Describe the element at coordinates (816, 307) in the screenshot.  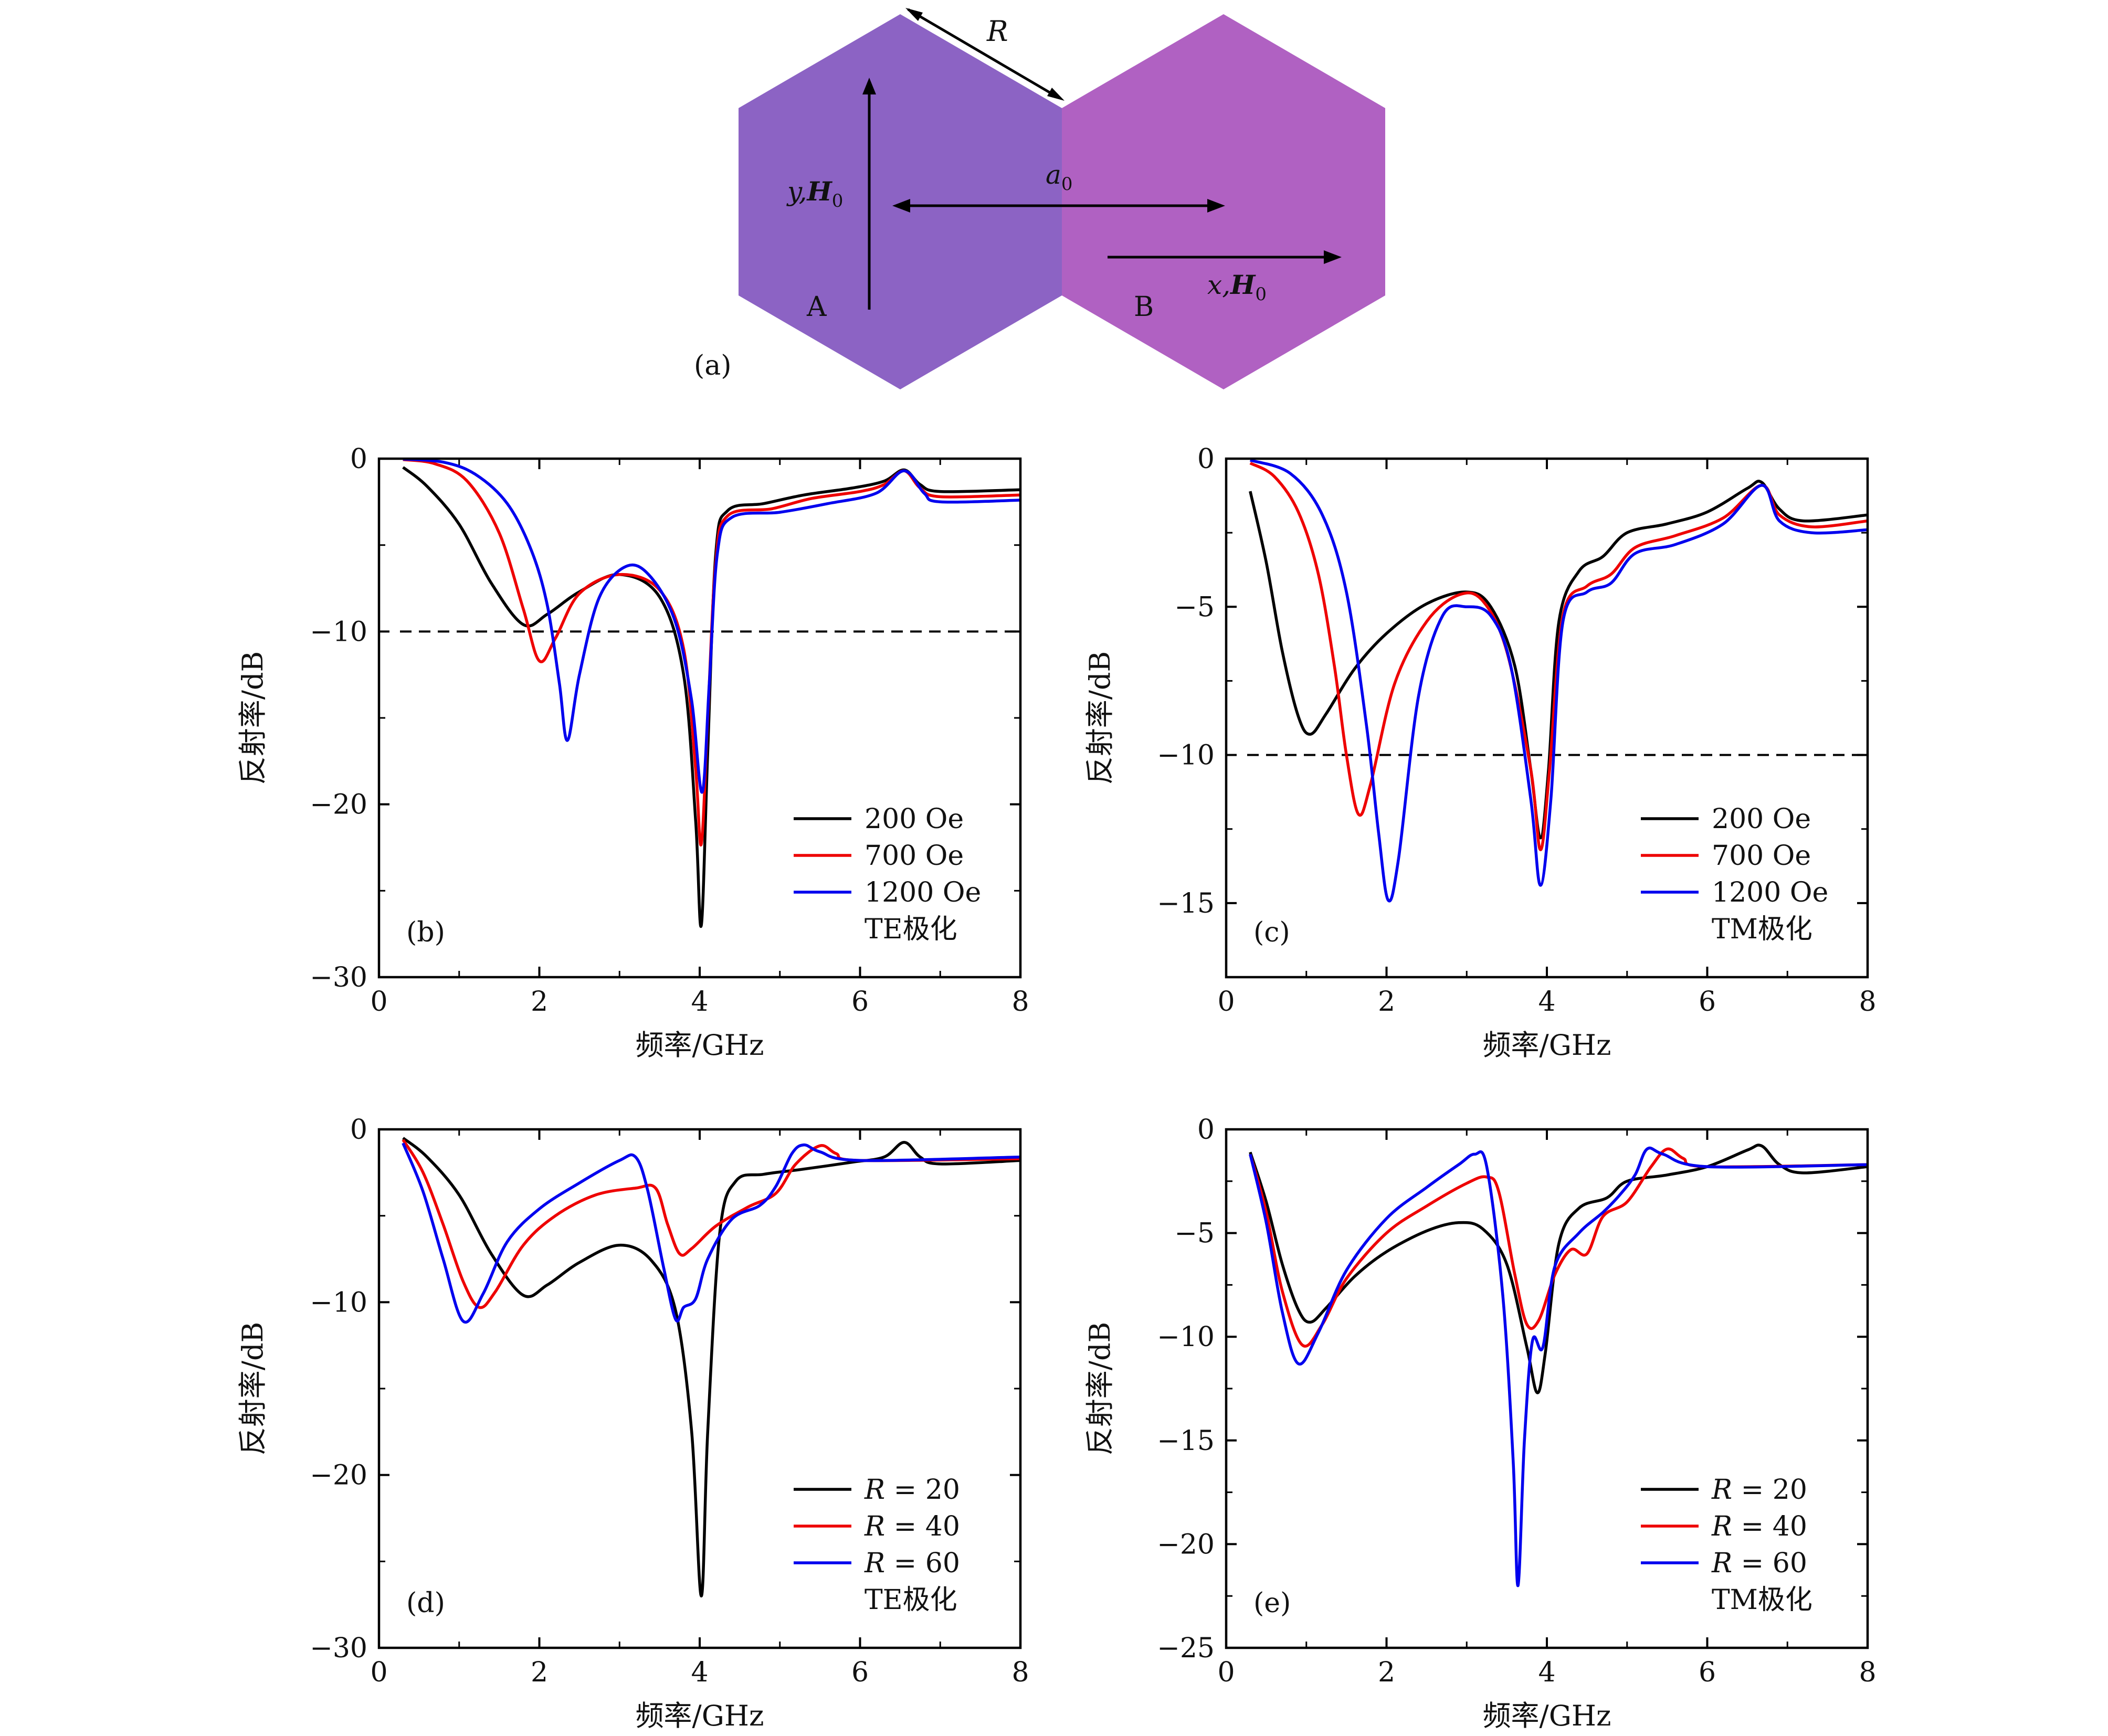
I see `hexagon-A-label: A` at that location.